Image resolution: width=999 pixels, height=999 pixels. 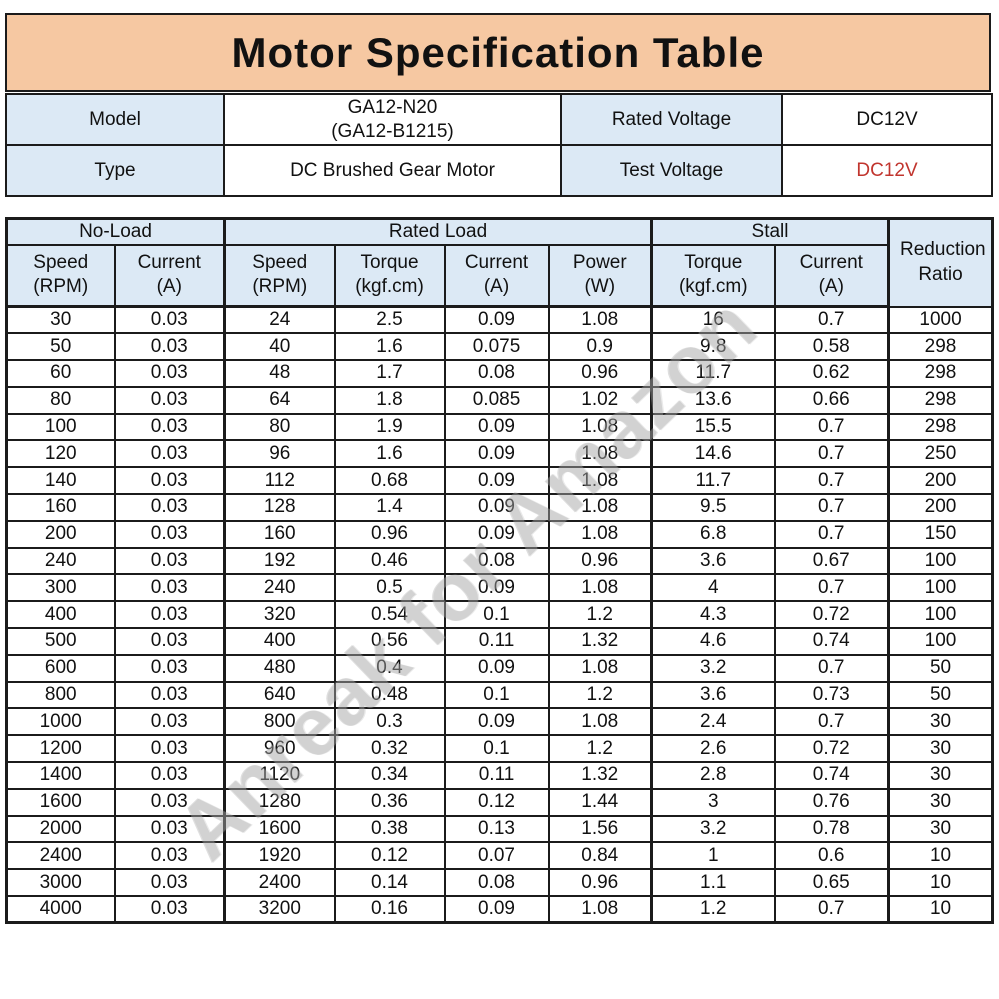 I want to click on rated-voltage-label: Rated Voltage, so click(x=671, y=119).